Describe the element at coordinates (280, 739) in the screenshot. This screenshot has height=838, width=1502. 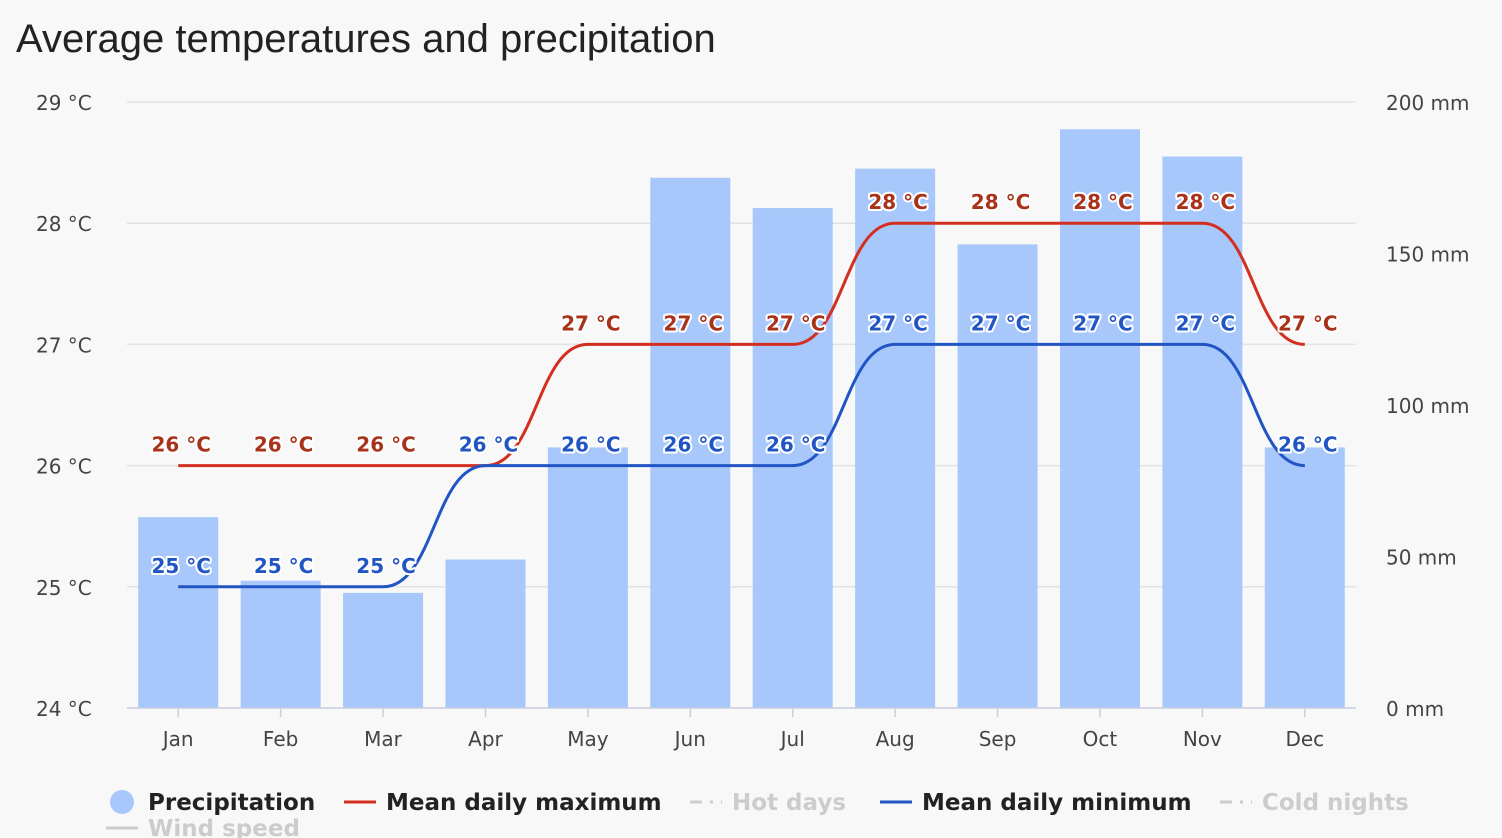
I see `x-tick-label: Feb` at that location.